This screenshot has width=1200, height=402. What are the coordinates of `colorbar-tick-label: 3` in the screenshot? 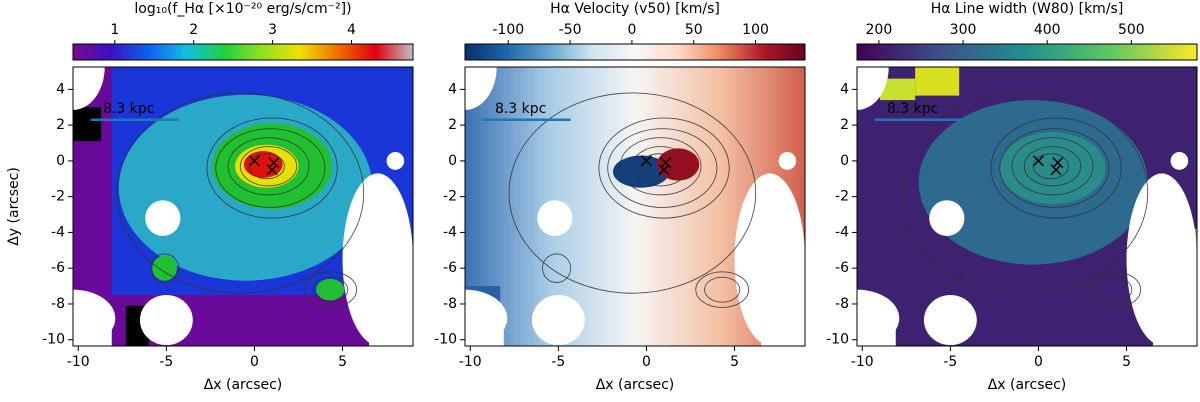 It's located at (272, 30).